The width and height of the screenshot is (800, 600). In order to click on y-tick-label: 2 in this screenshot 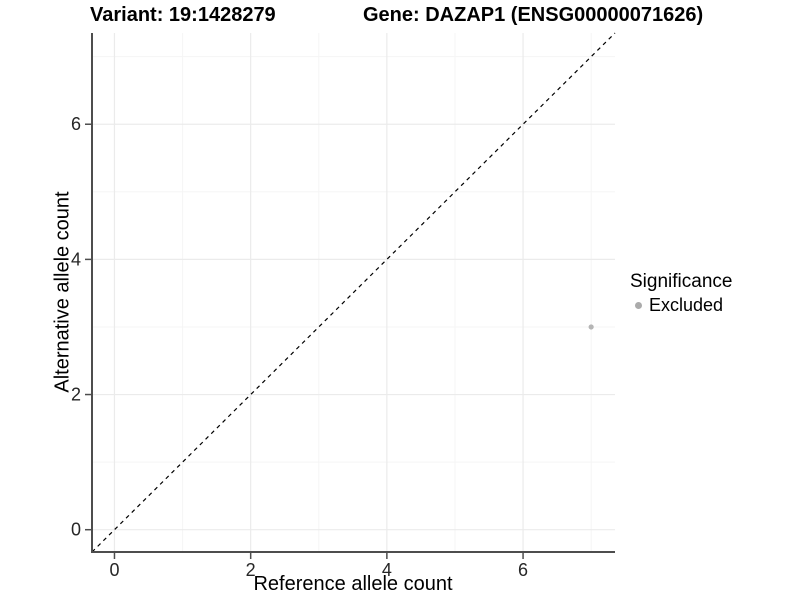, I will do `click(76, 395)`.